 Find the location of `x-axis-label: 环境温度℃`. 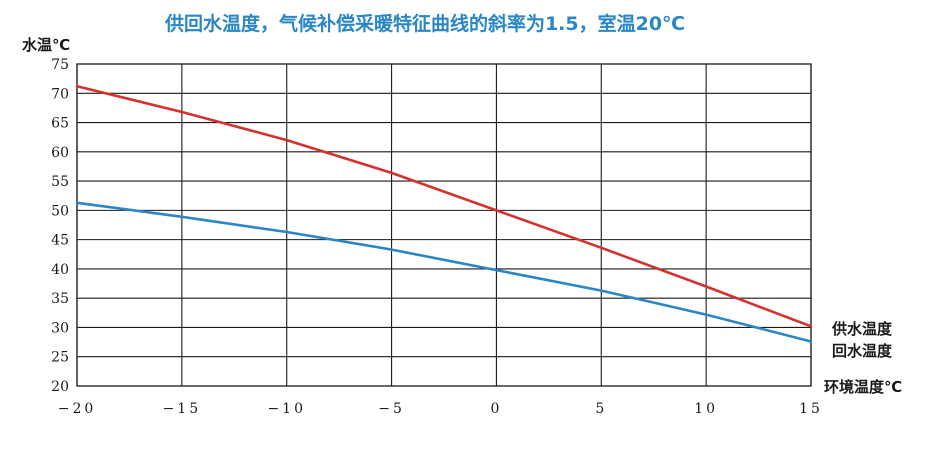

x-axis-label: 环境温度℃ is located at coordinates (863, 387).